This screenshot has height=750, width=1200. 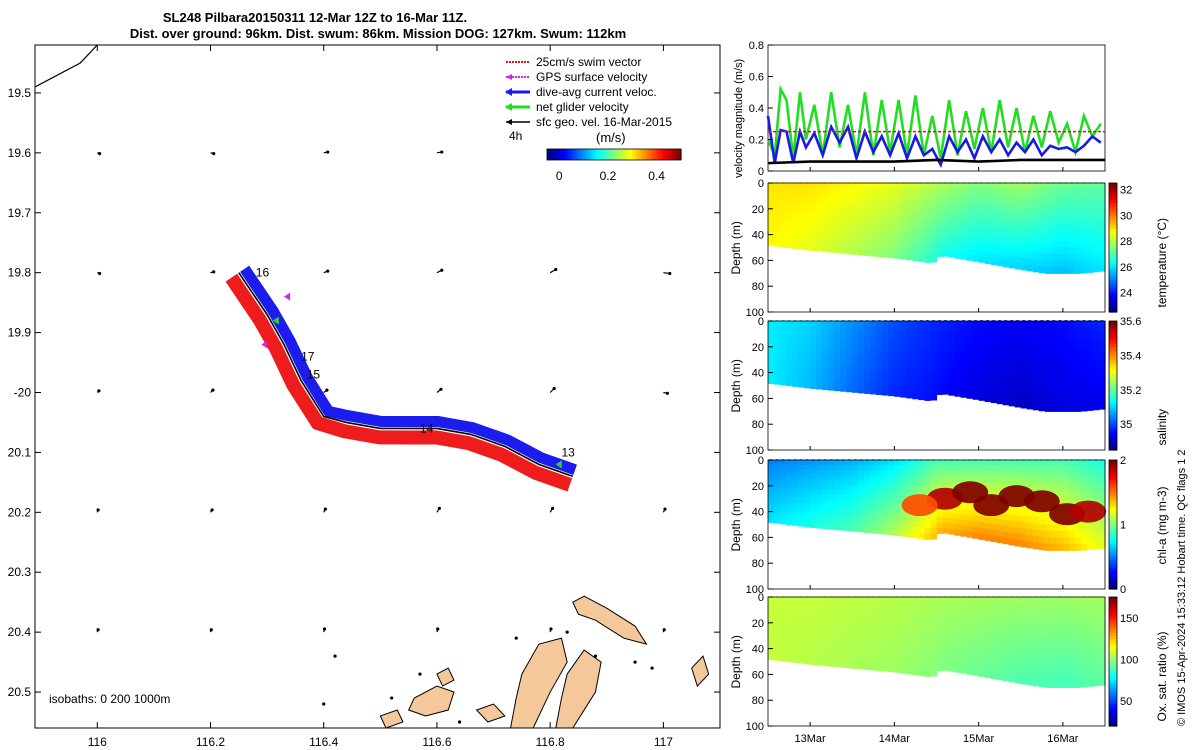 What do you see at coordinates (263, 273) in the screenshot?
I see `track-day-label: 16` at bounding box center [263, 273].